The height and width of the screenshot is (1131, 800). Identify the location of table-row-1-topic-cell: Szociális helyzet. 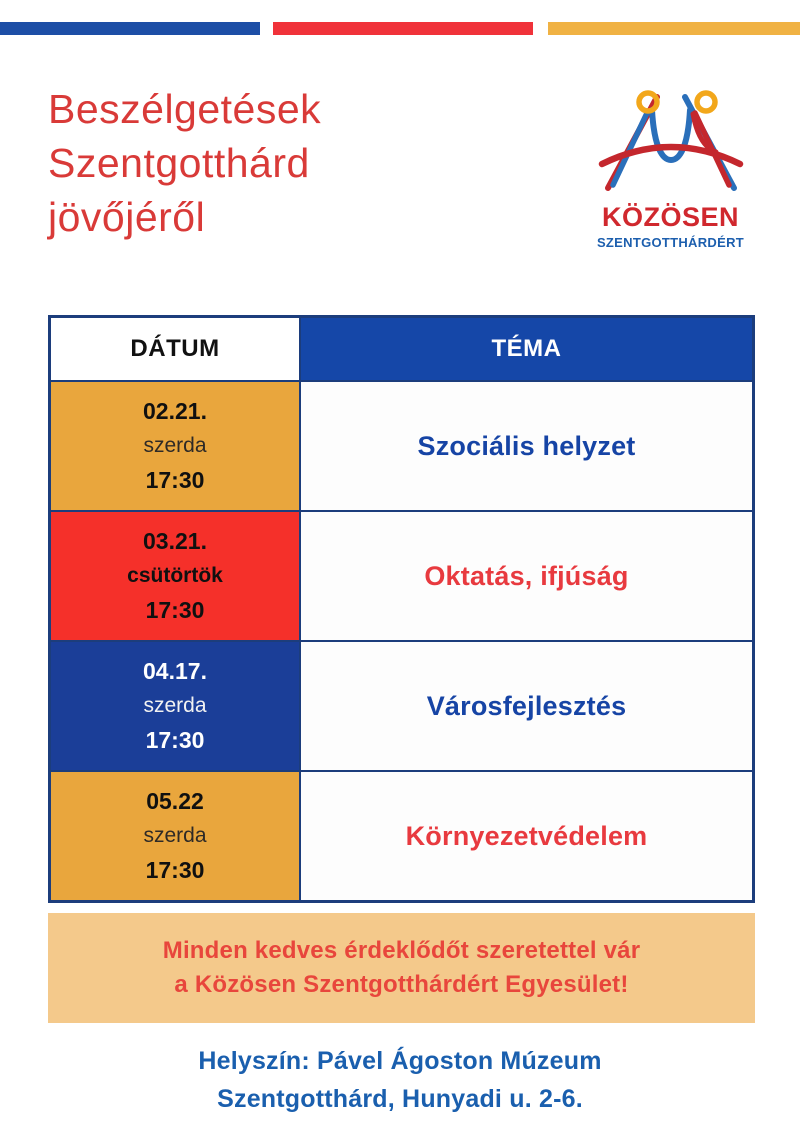
(526, 446).